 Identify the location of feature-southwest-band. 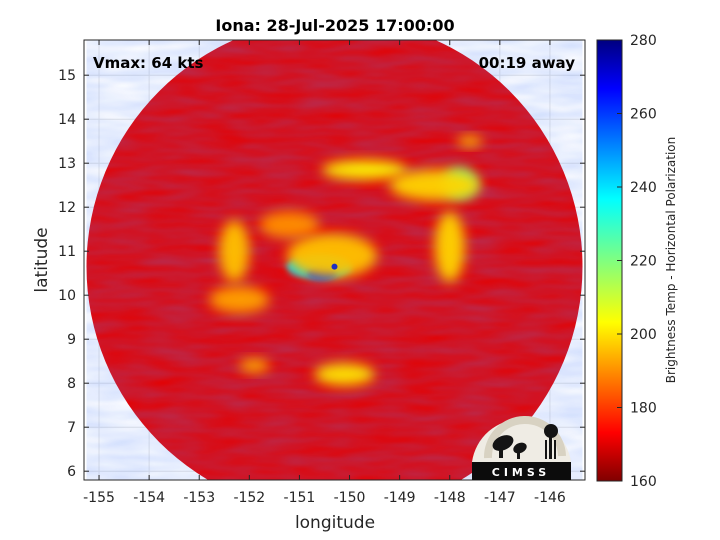
(239, 299).